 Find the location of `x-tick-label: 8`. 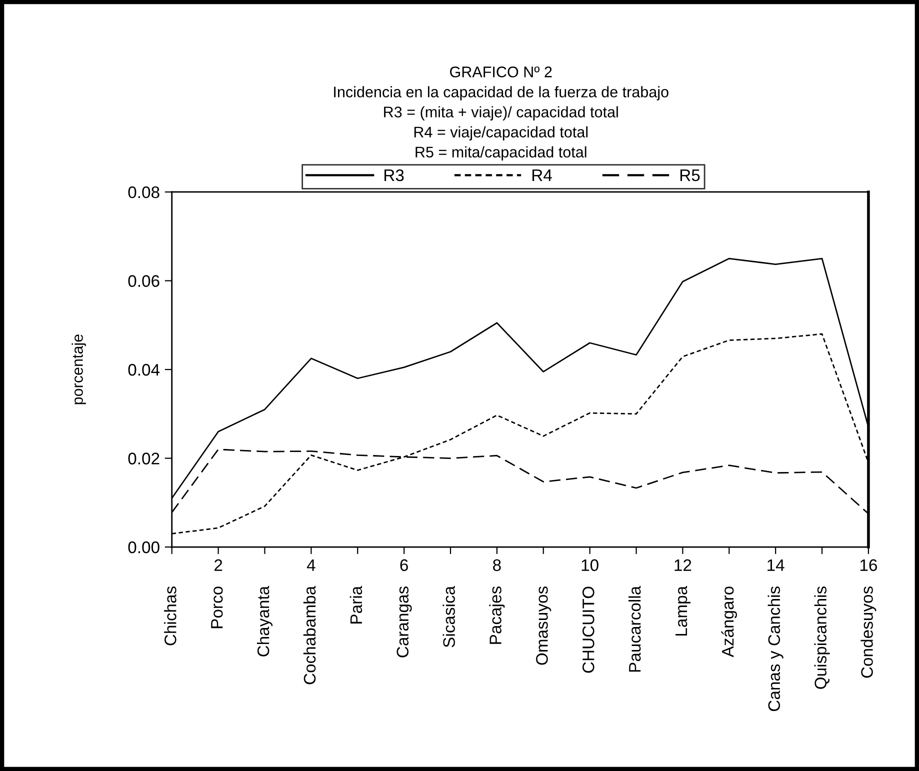

x-tick-label: 8 is located at coordinates (497, 565).